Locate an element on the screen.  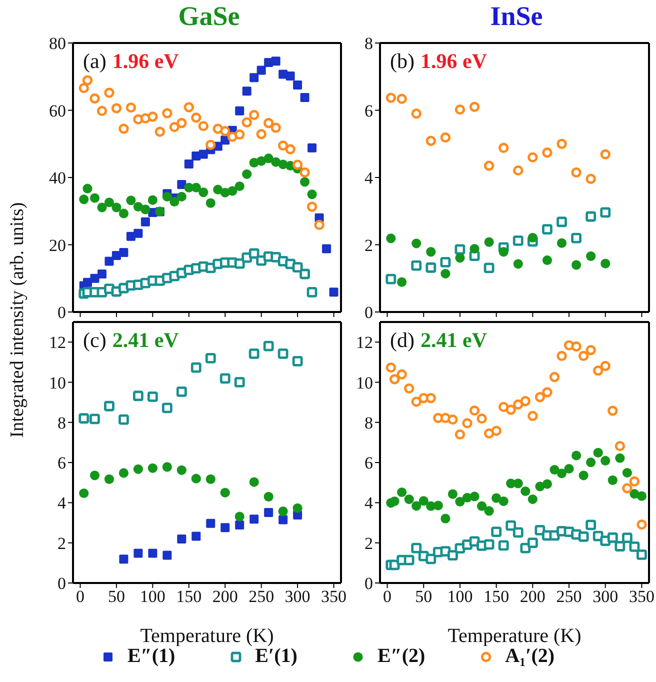
y-tick-label: 20 is located at coordinates (57, 245).